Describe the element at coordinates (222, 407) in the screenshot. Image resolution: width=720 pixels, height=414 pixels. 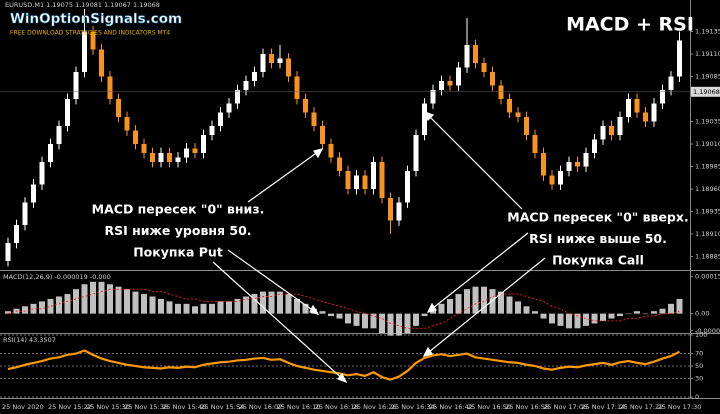
I see `x-tick-label: 25 Nov 15:54` at that location.